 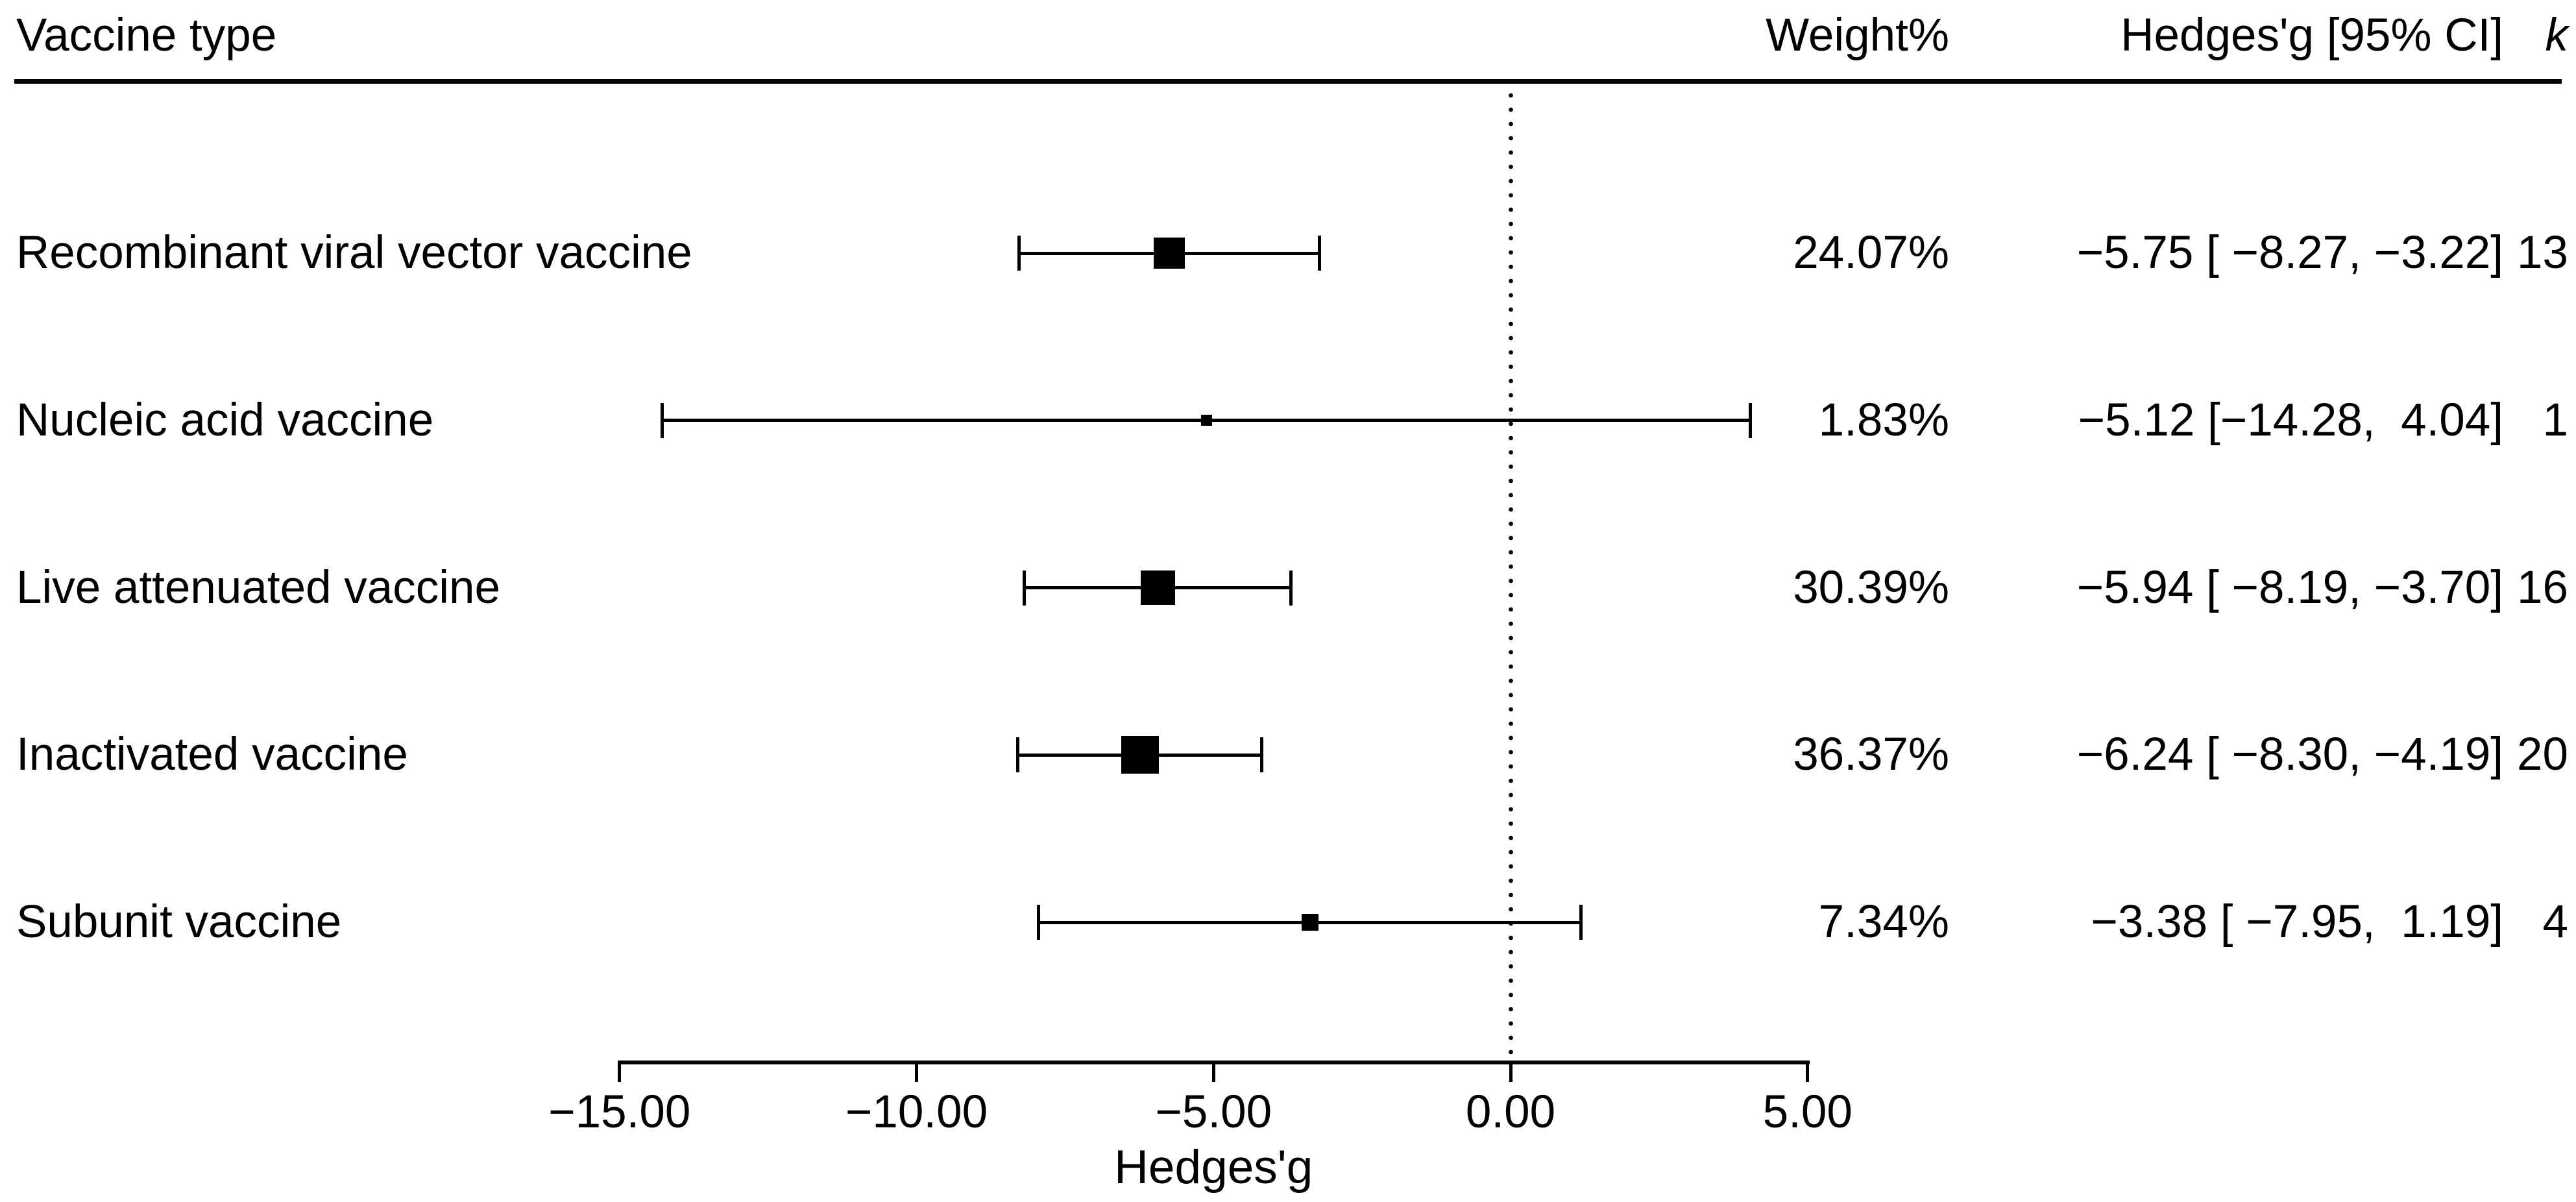 What do you see at coordinates (619, 1112) in the screenshot?
I see `x-axis-tick-label: −15.00` at bounding box center [619, 1112].